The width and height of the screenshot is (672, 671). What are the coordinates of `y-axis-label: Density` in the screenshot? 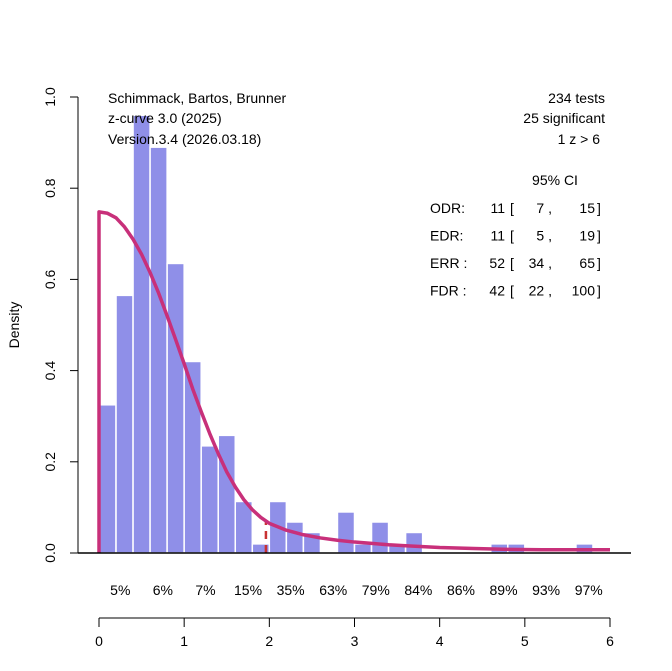 It's located at (14, 325).